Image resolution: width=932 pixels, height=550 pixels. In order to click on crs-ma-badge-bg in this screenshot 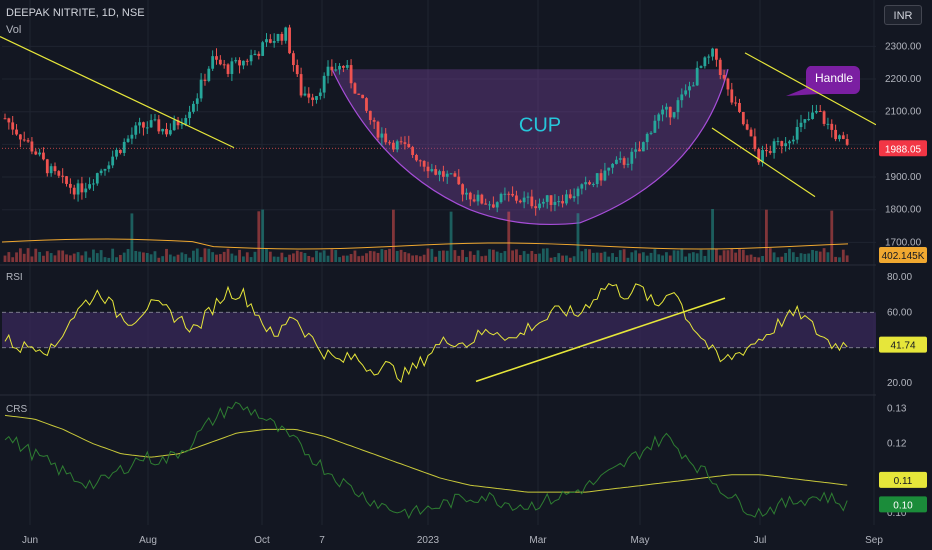, I will do `click(903, 479)`.